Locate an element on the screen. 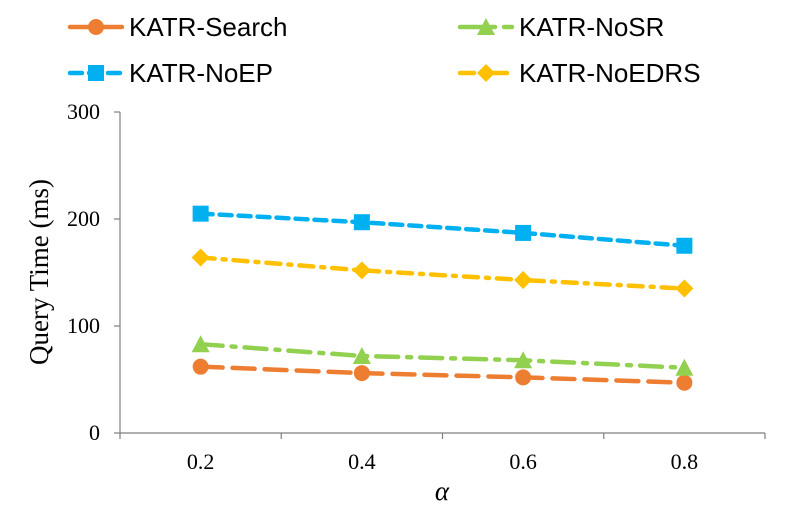  legend-marker-katr-noep is located at coordinates (96, 73).